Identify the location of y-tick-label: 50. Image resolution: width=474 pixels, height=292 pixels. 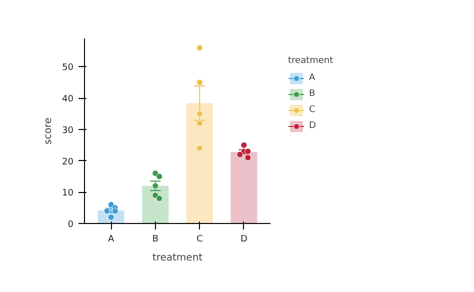
(68, 68).